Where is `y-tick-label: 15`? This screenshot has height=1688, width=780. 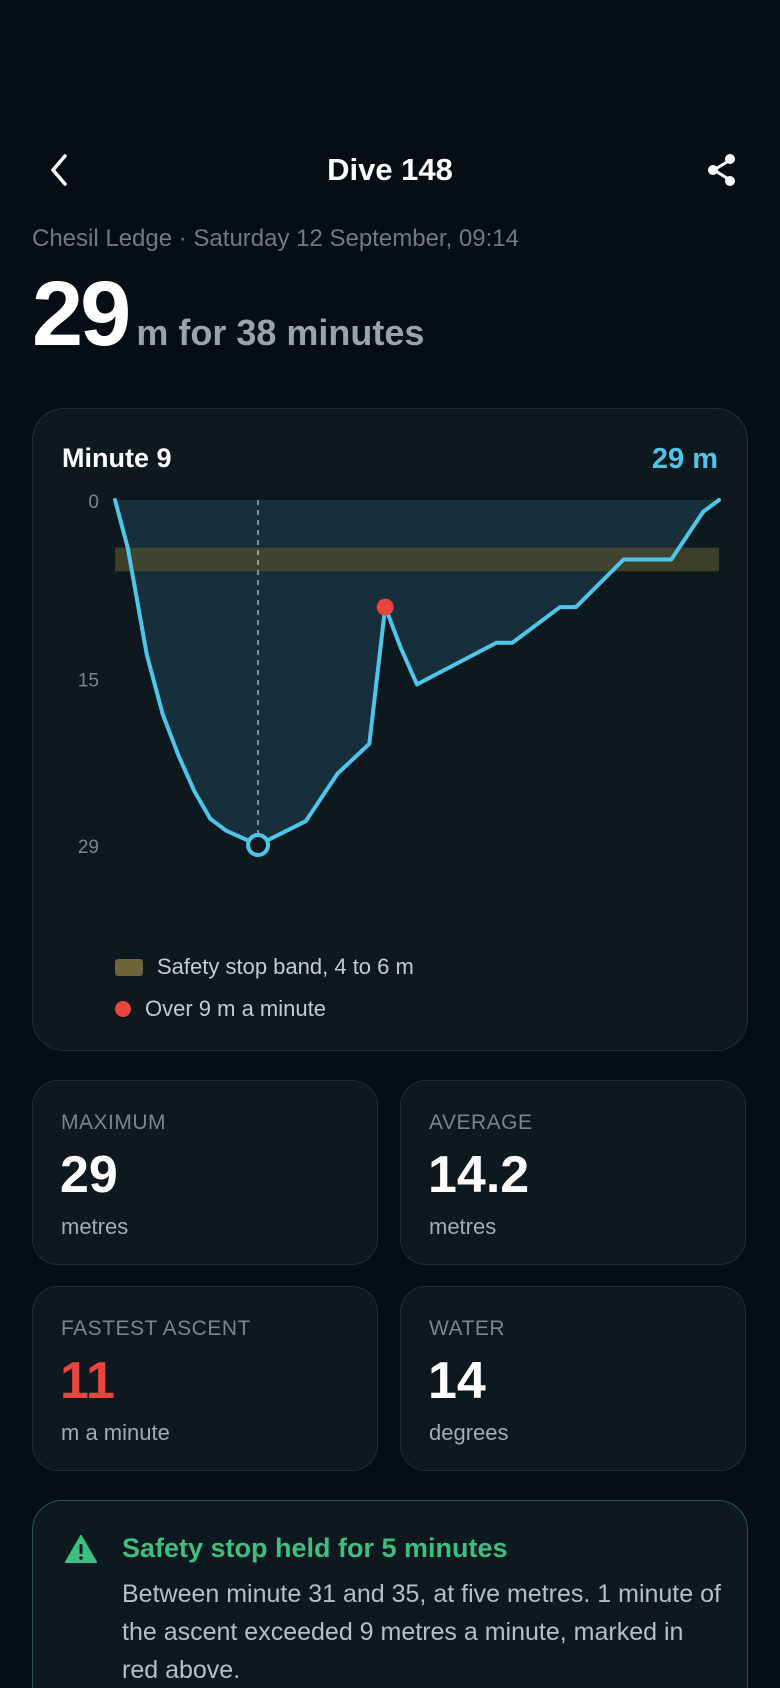 y-tick-label: 15 is located at coordinates (88, 680).